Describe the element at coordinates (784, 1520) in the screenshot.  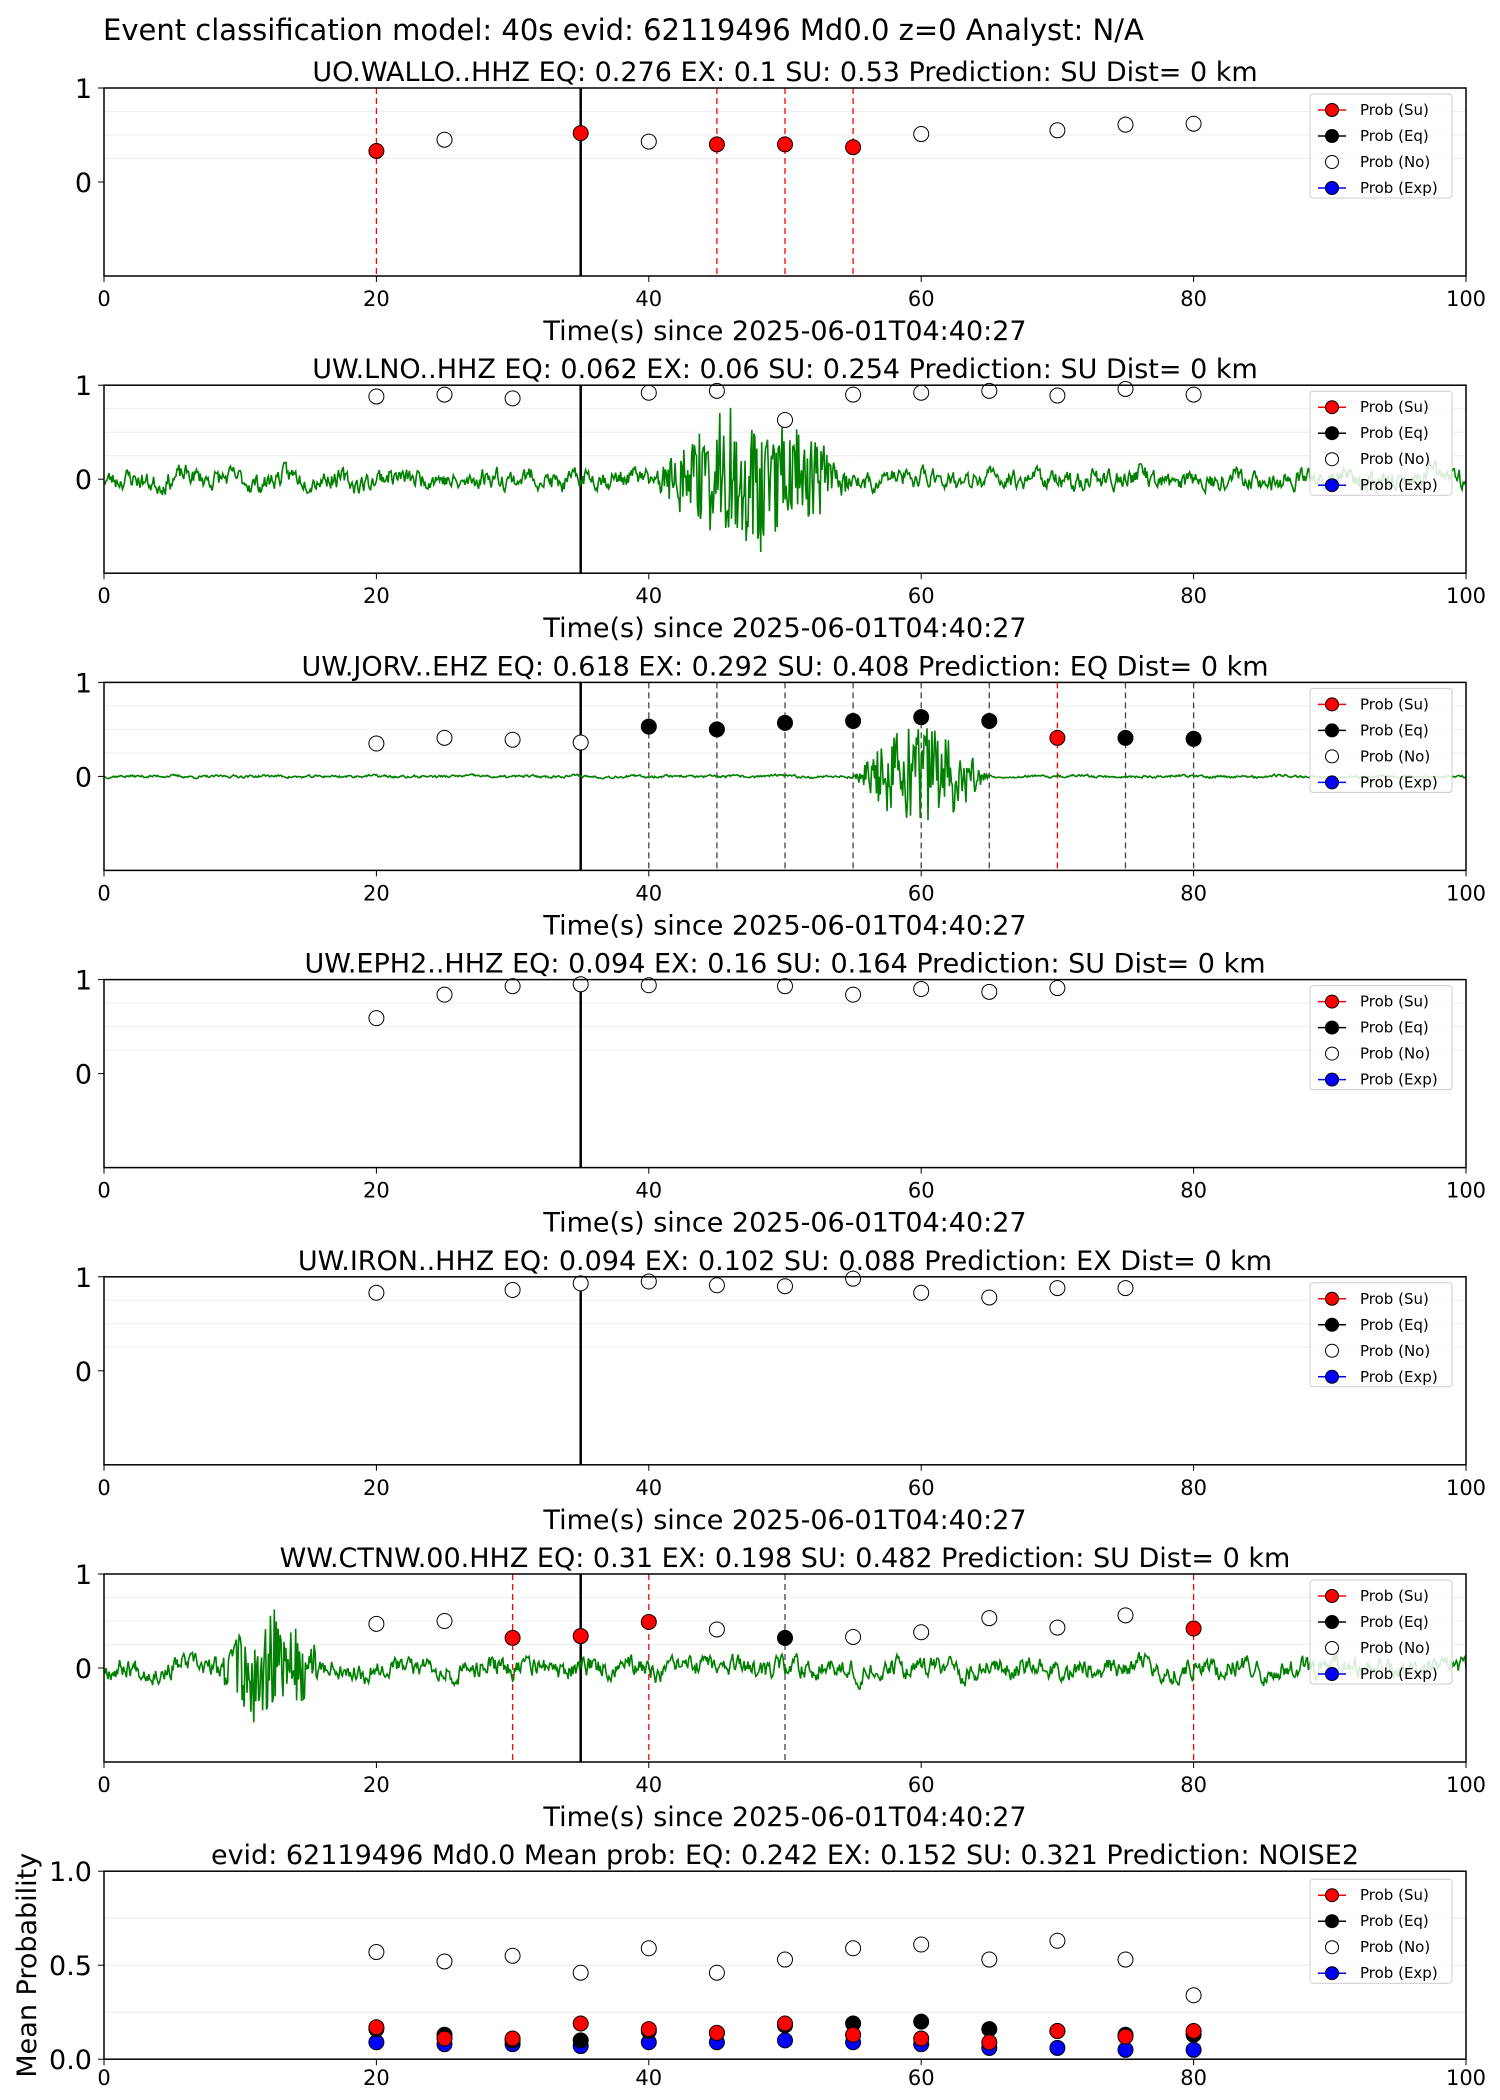
I see `x-axis-label: Time(s) since 2025-06-01T04:40:27` at that location.